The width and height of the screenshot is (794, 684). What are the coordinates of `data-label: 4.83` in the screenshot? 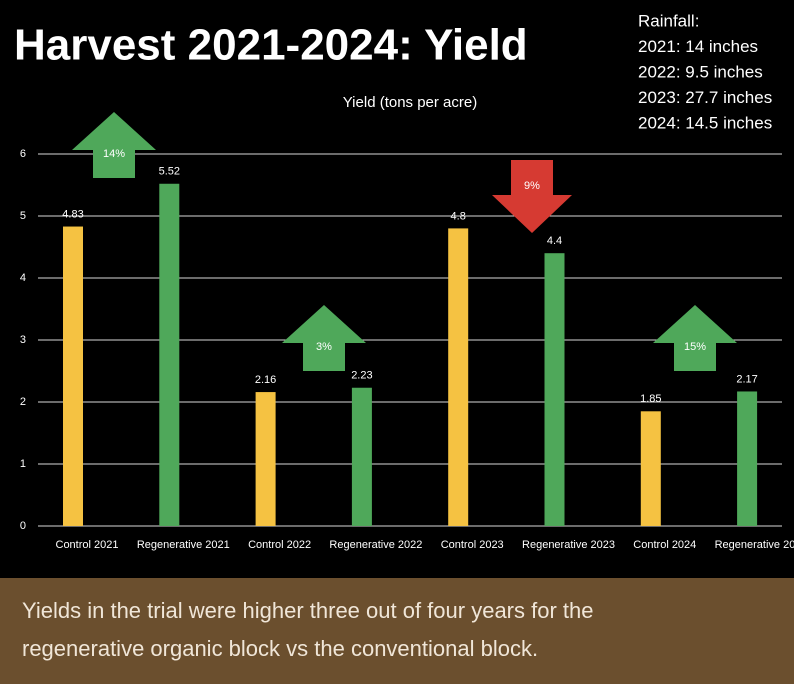 It's located at (72, 214).